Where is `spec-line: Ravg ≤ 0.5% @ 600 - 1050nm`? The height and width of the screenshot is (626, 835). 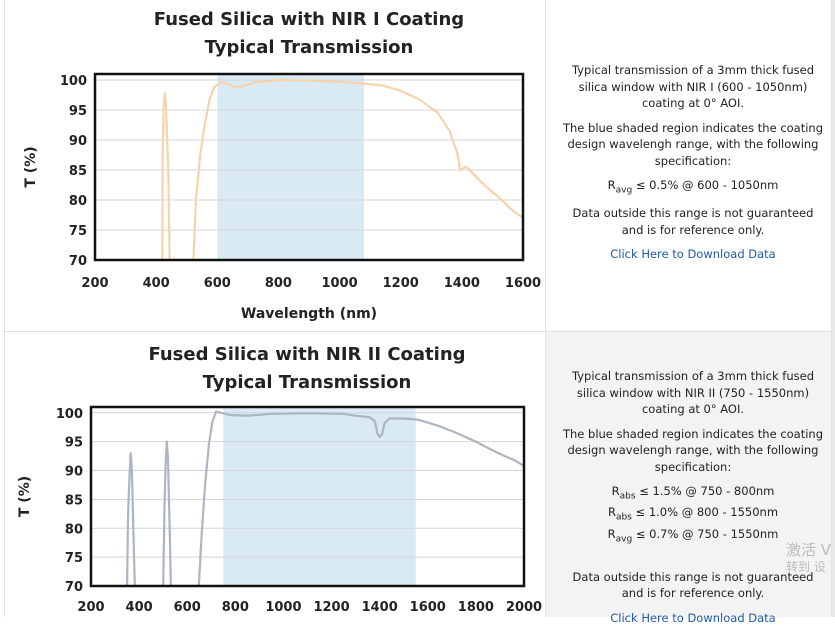
spec-line: Ravg ≤ 0.5% @ 600 - 1050nm is located at coordinates (693, 187).